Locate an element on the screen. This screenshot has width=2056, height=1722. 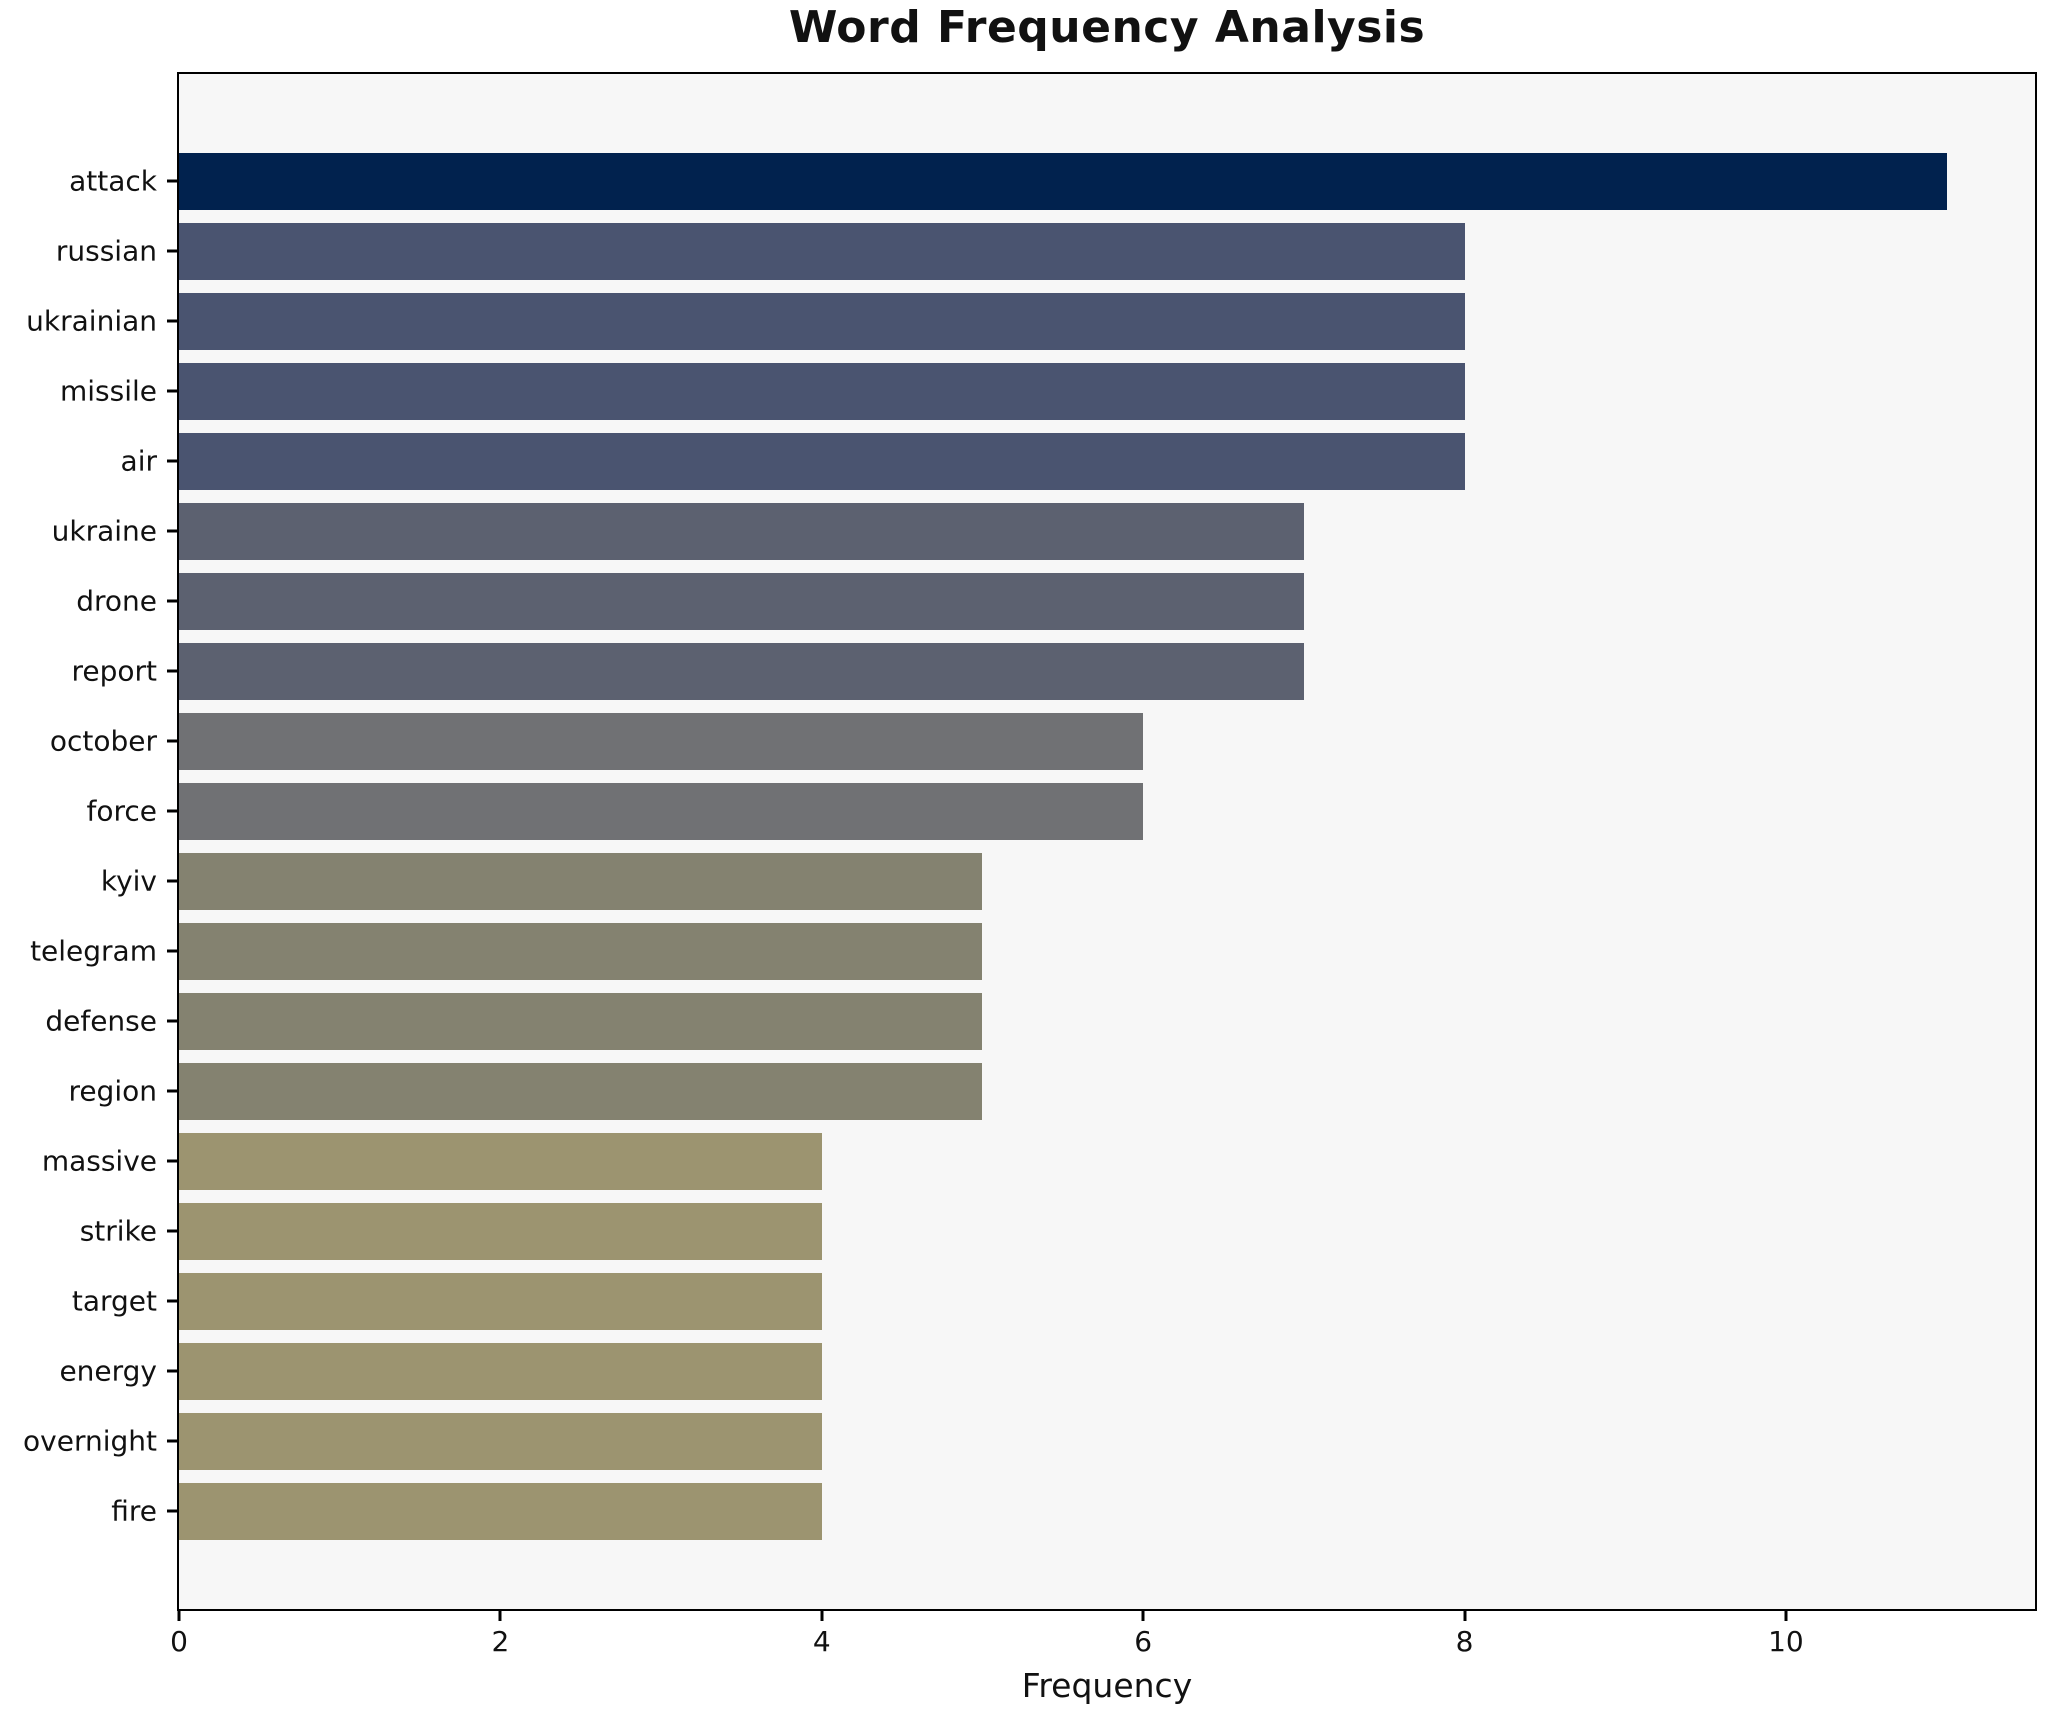
bar-row: overnight is located at coordinates (1029, 1441).